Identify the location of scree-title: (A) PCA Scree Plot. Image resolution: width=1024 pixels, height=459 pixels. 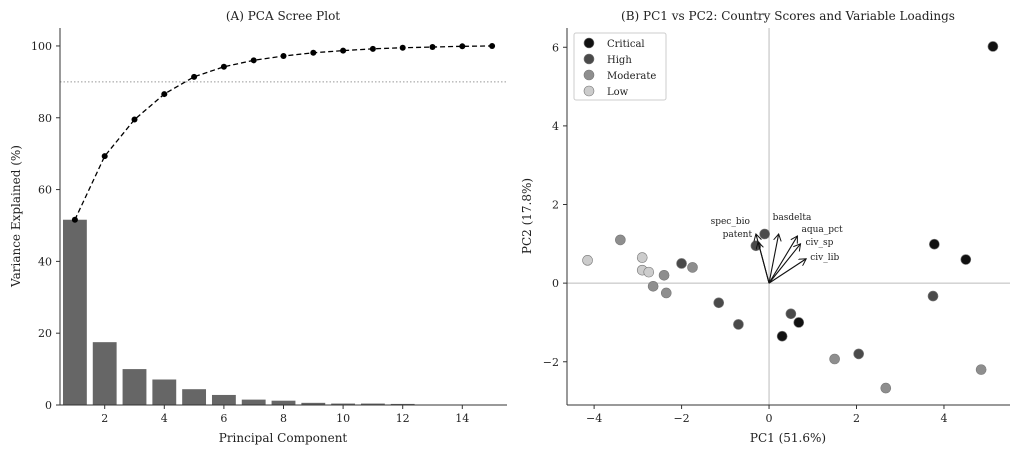
(283, 16).